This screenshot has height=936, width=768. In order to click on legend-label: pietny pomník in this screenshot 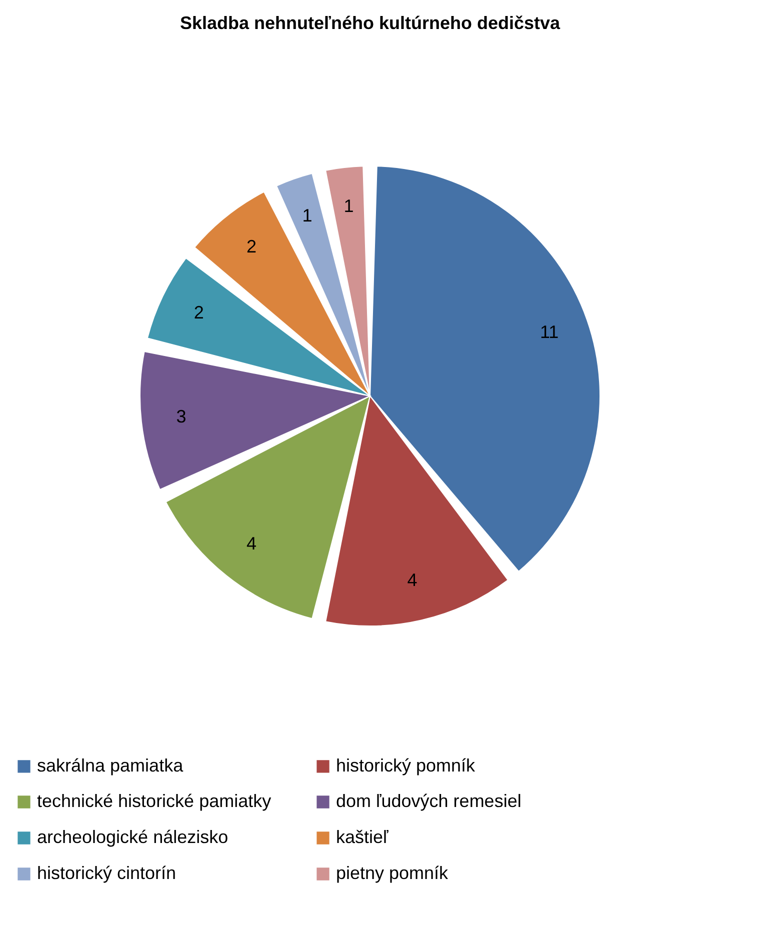, I will do `click(393, 873)`.